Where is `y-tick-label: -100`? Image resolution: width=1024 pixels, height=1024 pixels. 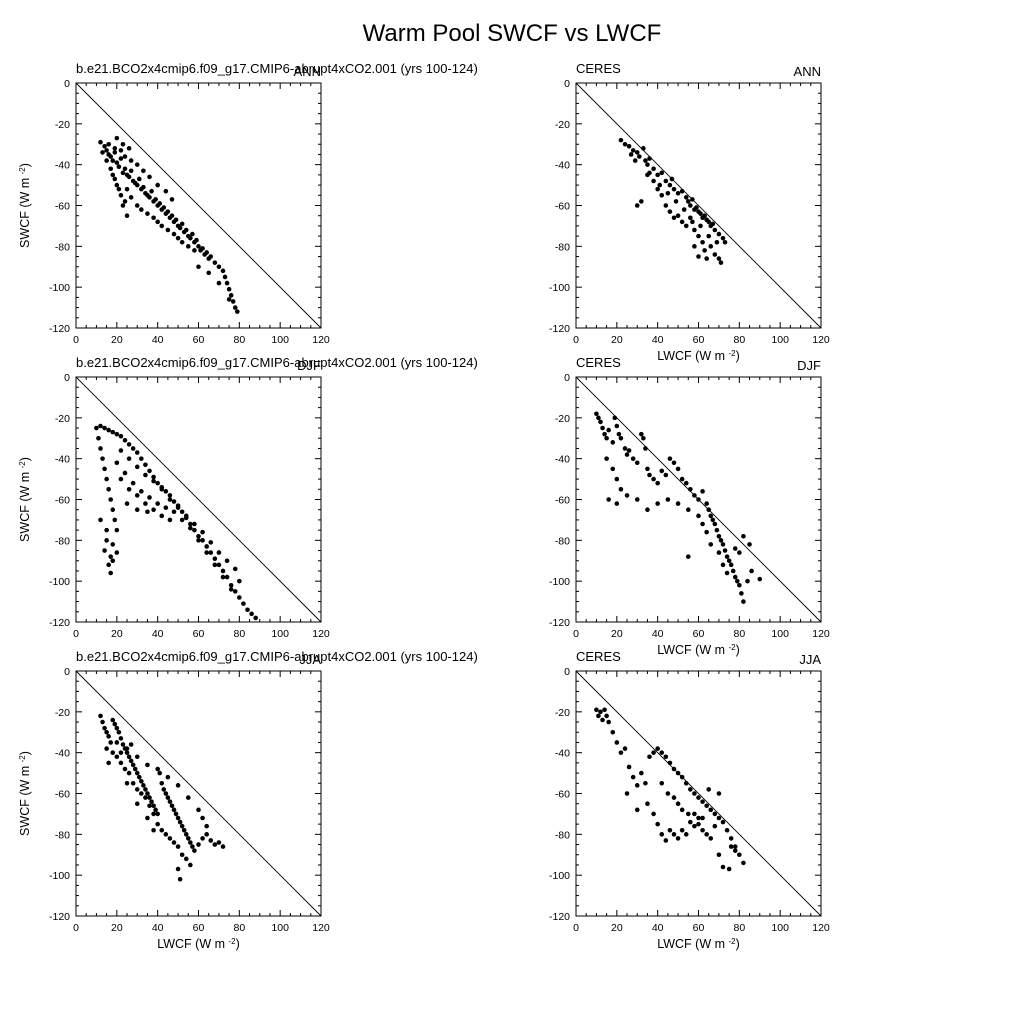
y-tick-label: -100 is located at coordinates (559, 582).